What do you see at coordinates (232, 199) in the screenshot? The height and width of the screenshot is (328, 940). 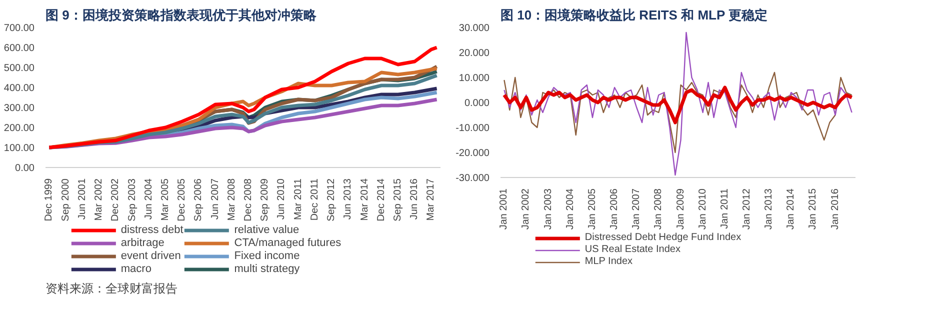 I see `x-tick-label: Mar 2008` at bounding box center [232, 199].